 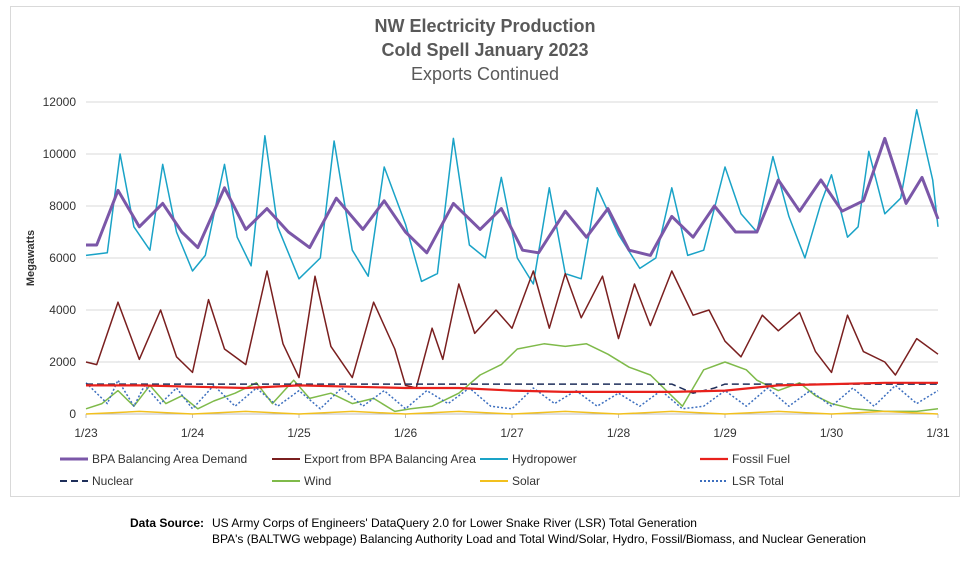 What do you see at coordinates (526, 481) in the screenshot?
I see `legend-label: Solar` at bounding box center [526, 481].